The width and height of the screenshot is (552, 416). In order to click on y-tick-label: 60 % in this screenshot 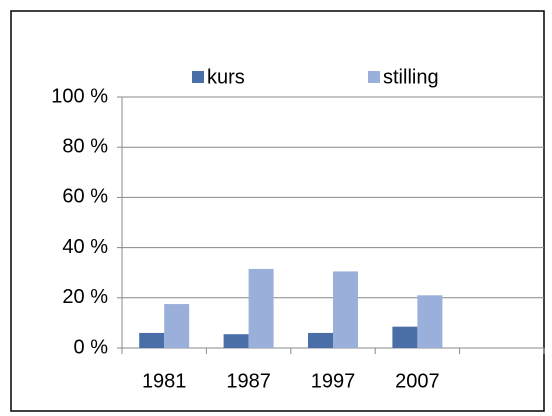, I will do `click(85, 197)`.